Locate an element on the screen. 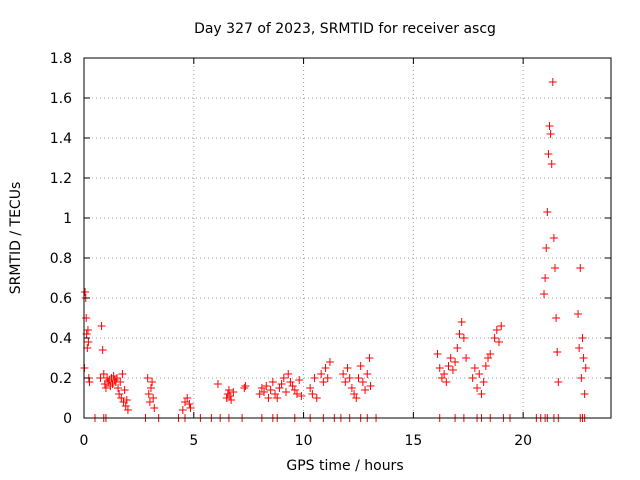 This screenshot has width=640, height=480. y-tick-label: 1.4 is located at coordinates (61, 139).